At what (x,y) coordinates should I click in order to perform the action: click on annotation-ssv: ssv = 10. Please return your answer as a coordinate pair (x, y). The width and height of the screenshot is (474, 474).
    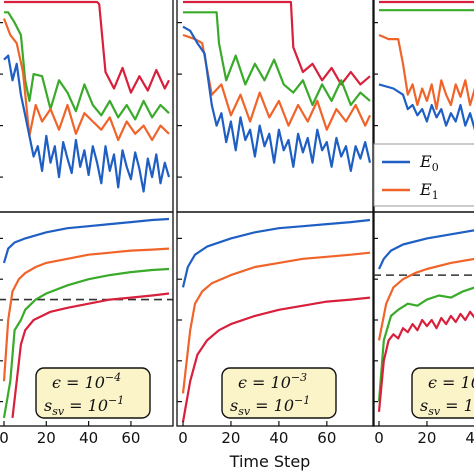
    Looking at the image, I should click on (447, 407).